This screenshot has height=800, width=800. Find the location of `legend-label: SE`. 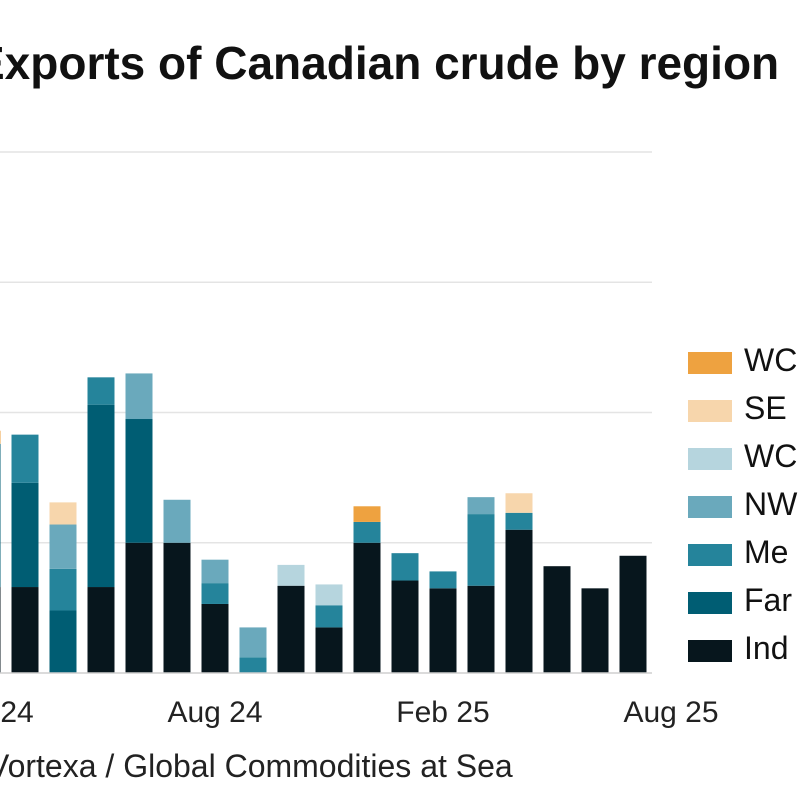

legend-label: SE is located at coordinates (765, 408).